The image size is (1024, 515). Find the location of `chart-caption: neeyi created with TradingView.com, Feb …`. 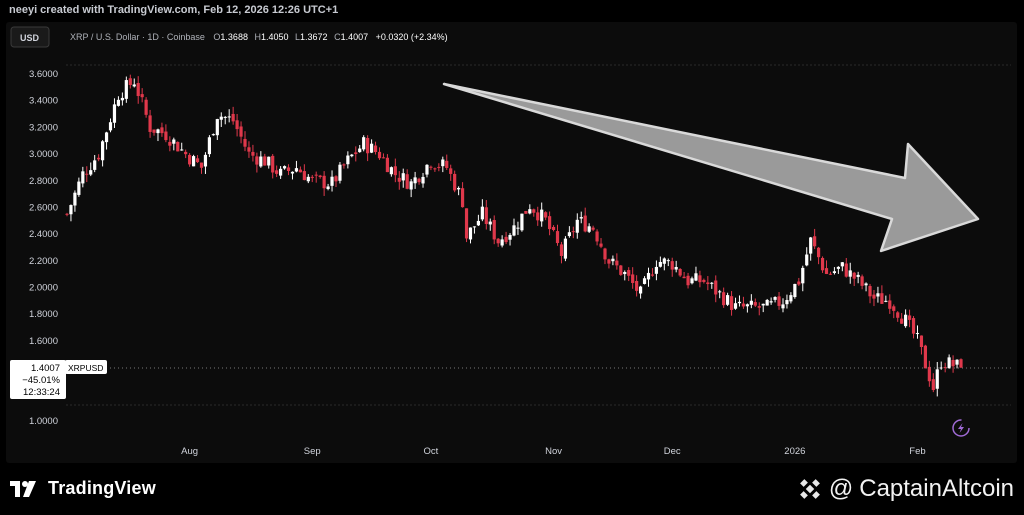

chart-caption: neeyi created with TradingView.com, Feb … is located at coordinates (174, 10).